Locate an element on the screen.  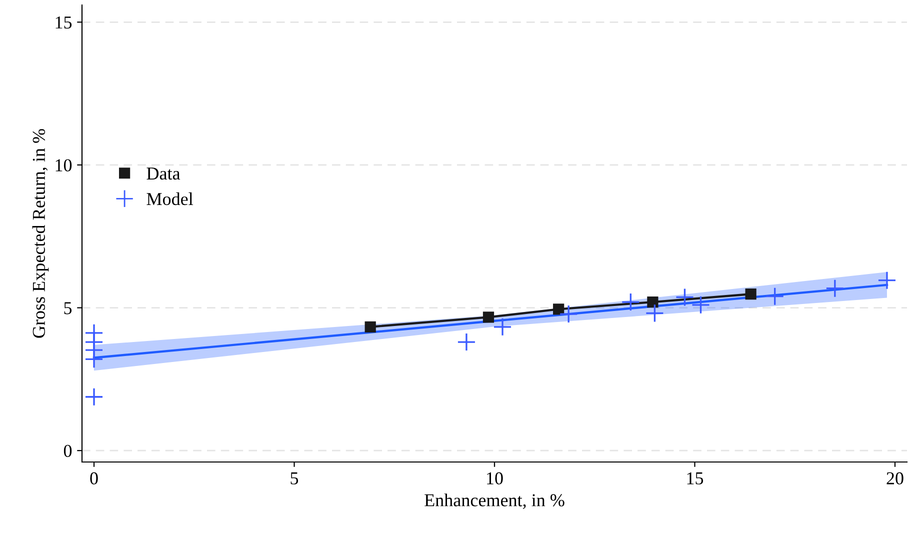
y-tick-label: 10 is located at coordinates (64, 165).